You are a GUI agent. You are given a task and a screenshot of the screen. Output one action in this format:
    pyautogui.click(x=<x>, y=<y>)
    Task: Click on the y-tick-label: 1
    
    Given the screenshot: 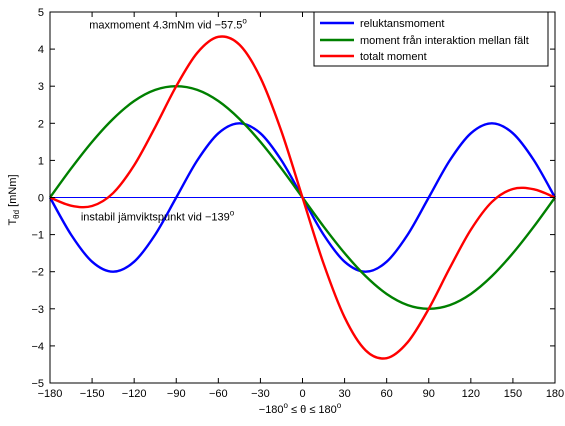 What is the action you would take?
    pyautogui.click(x=41, y=161)
    